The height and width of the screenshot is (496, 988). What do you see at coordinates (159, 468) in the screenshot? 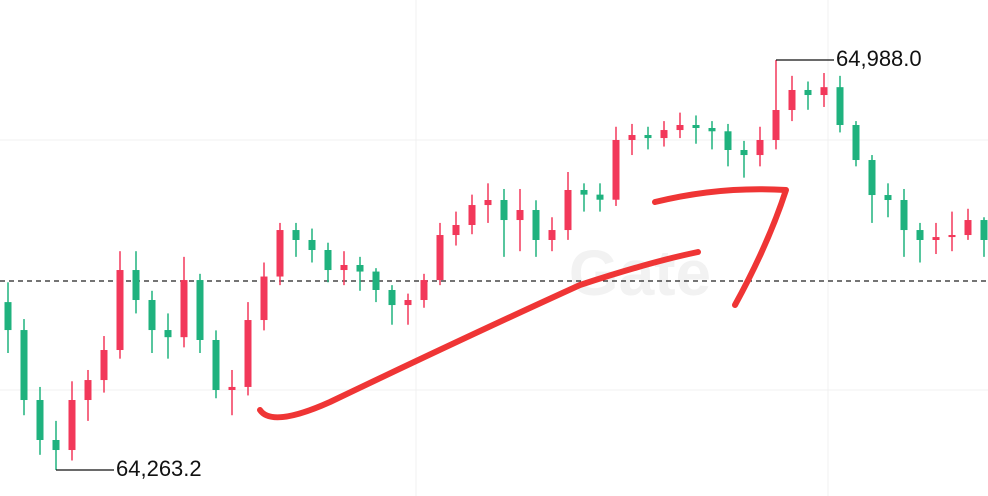
I see `annotation-label: 64,263.2` at bounding box center [159, 468].